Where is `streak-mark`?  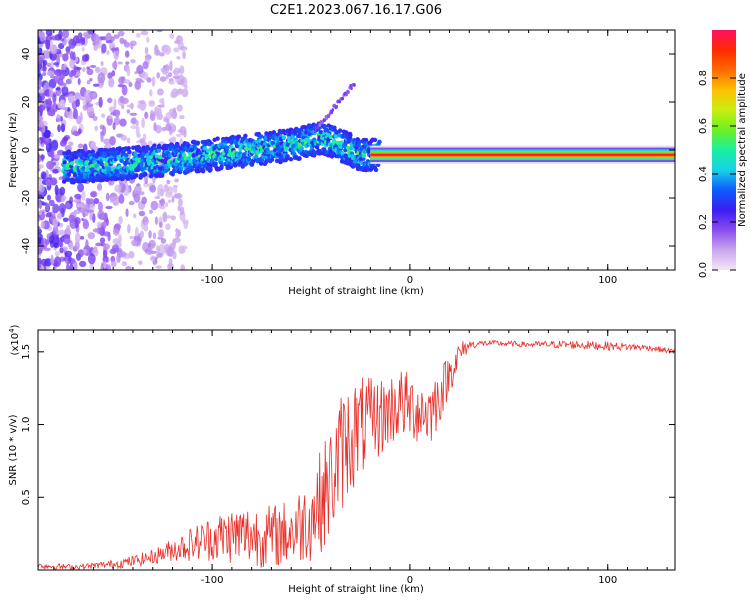
streak-mark is located at coordinates (315, 131).